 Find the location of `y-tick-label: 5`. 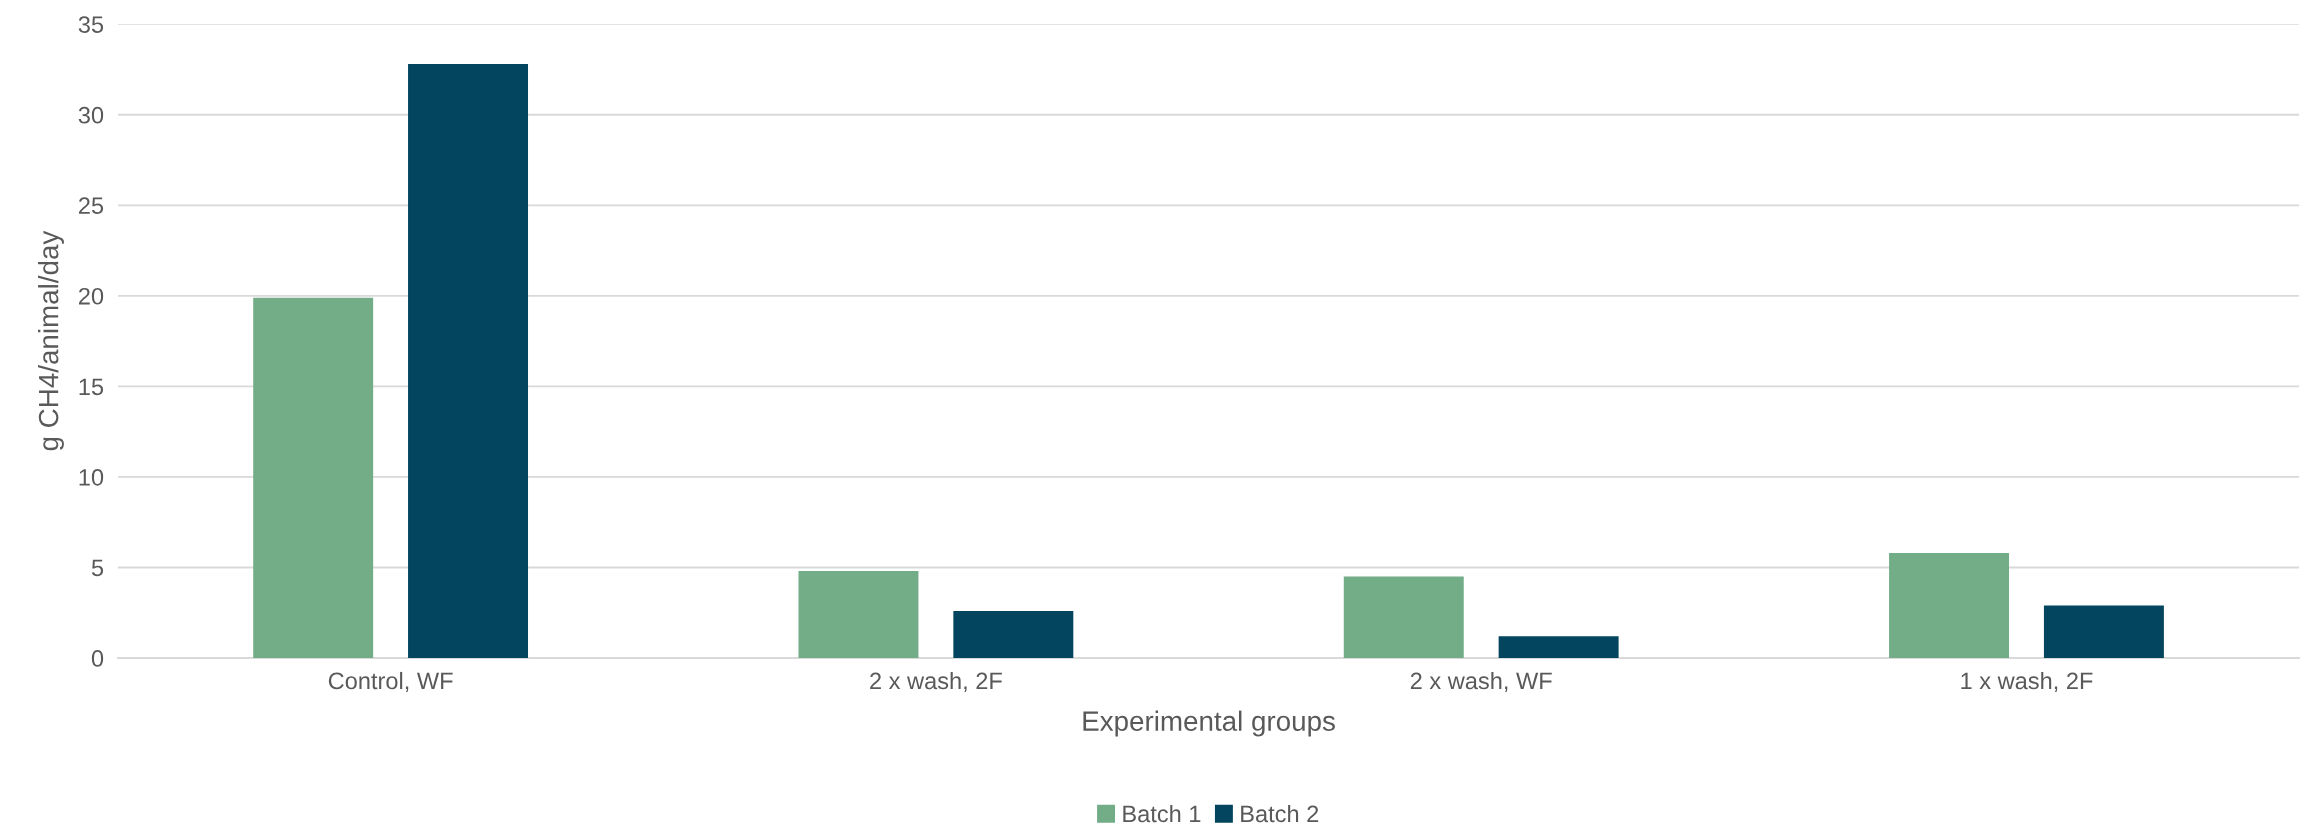

y-tick-label: 5 is located at coordinates (97, 568).